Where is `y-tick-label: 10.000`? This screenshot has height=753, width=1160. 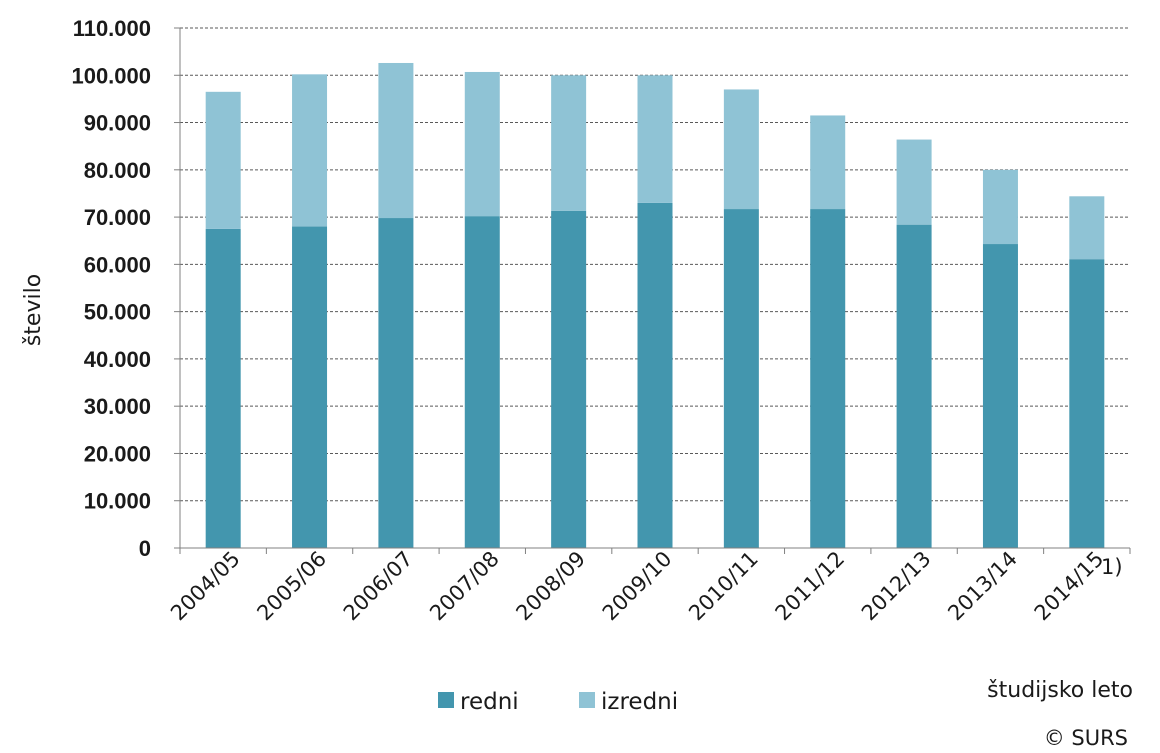
y-tick-label: 10.000 is located at coordinates (117, 501).